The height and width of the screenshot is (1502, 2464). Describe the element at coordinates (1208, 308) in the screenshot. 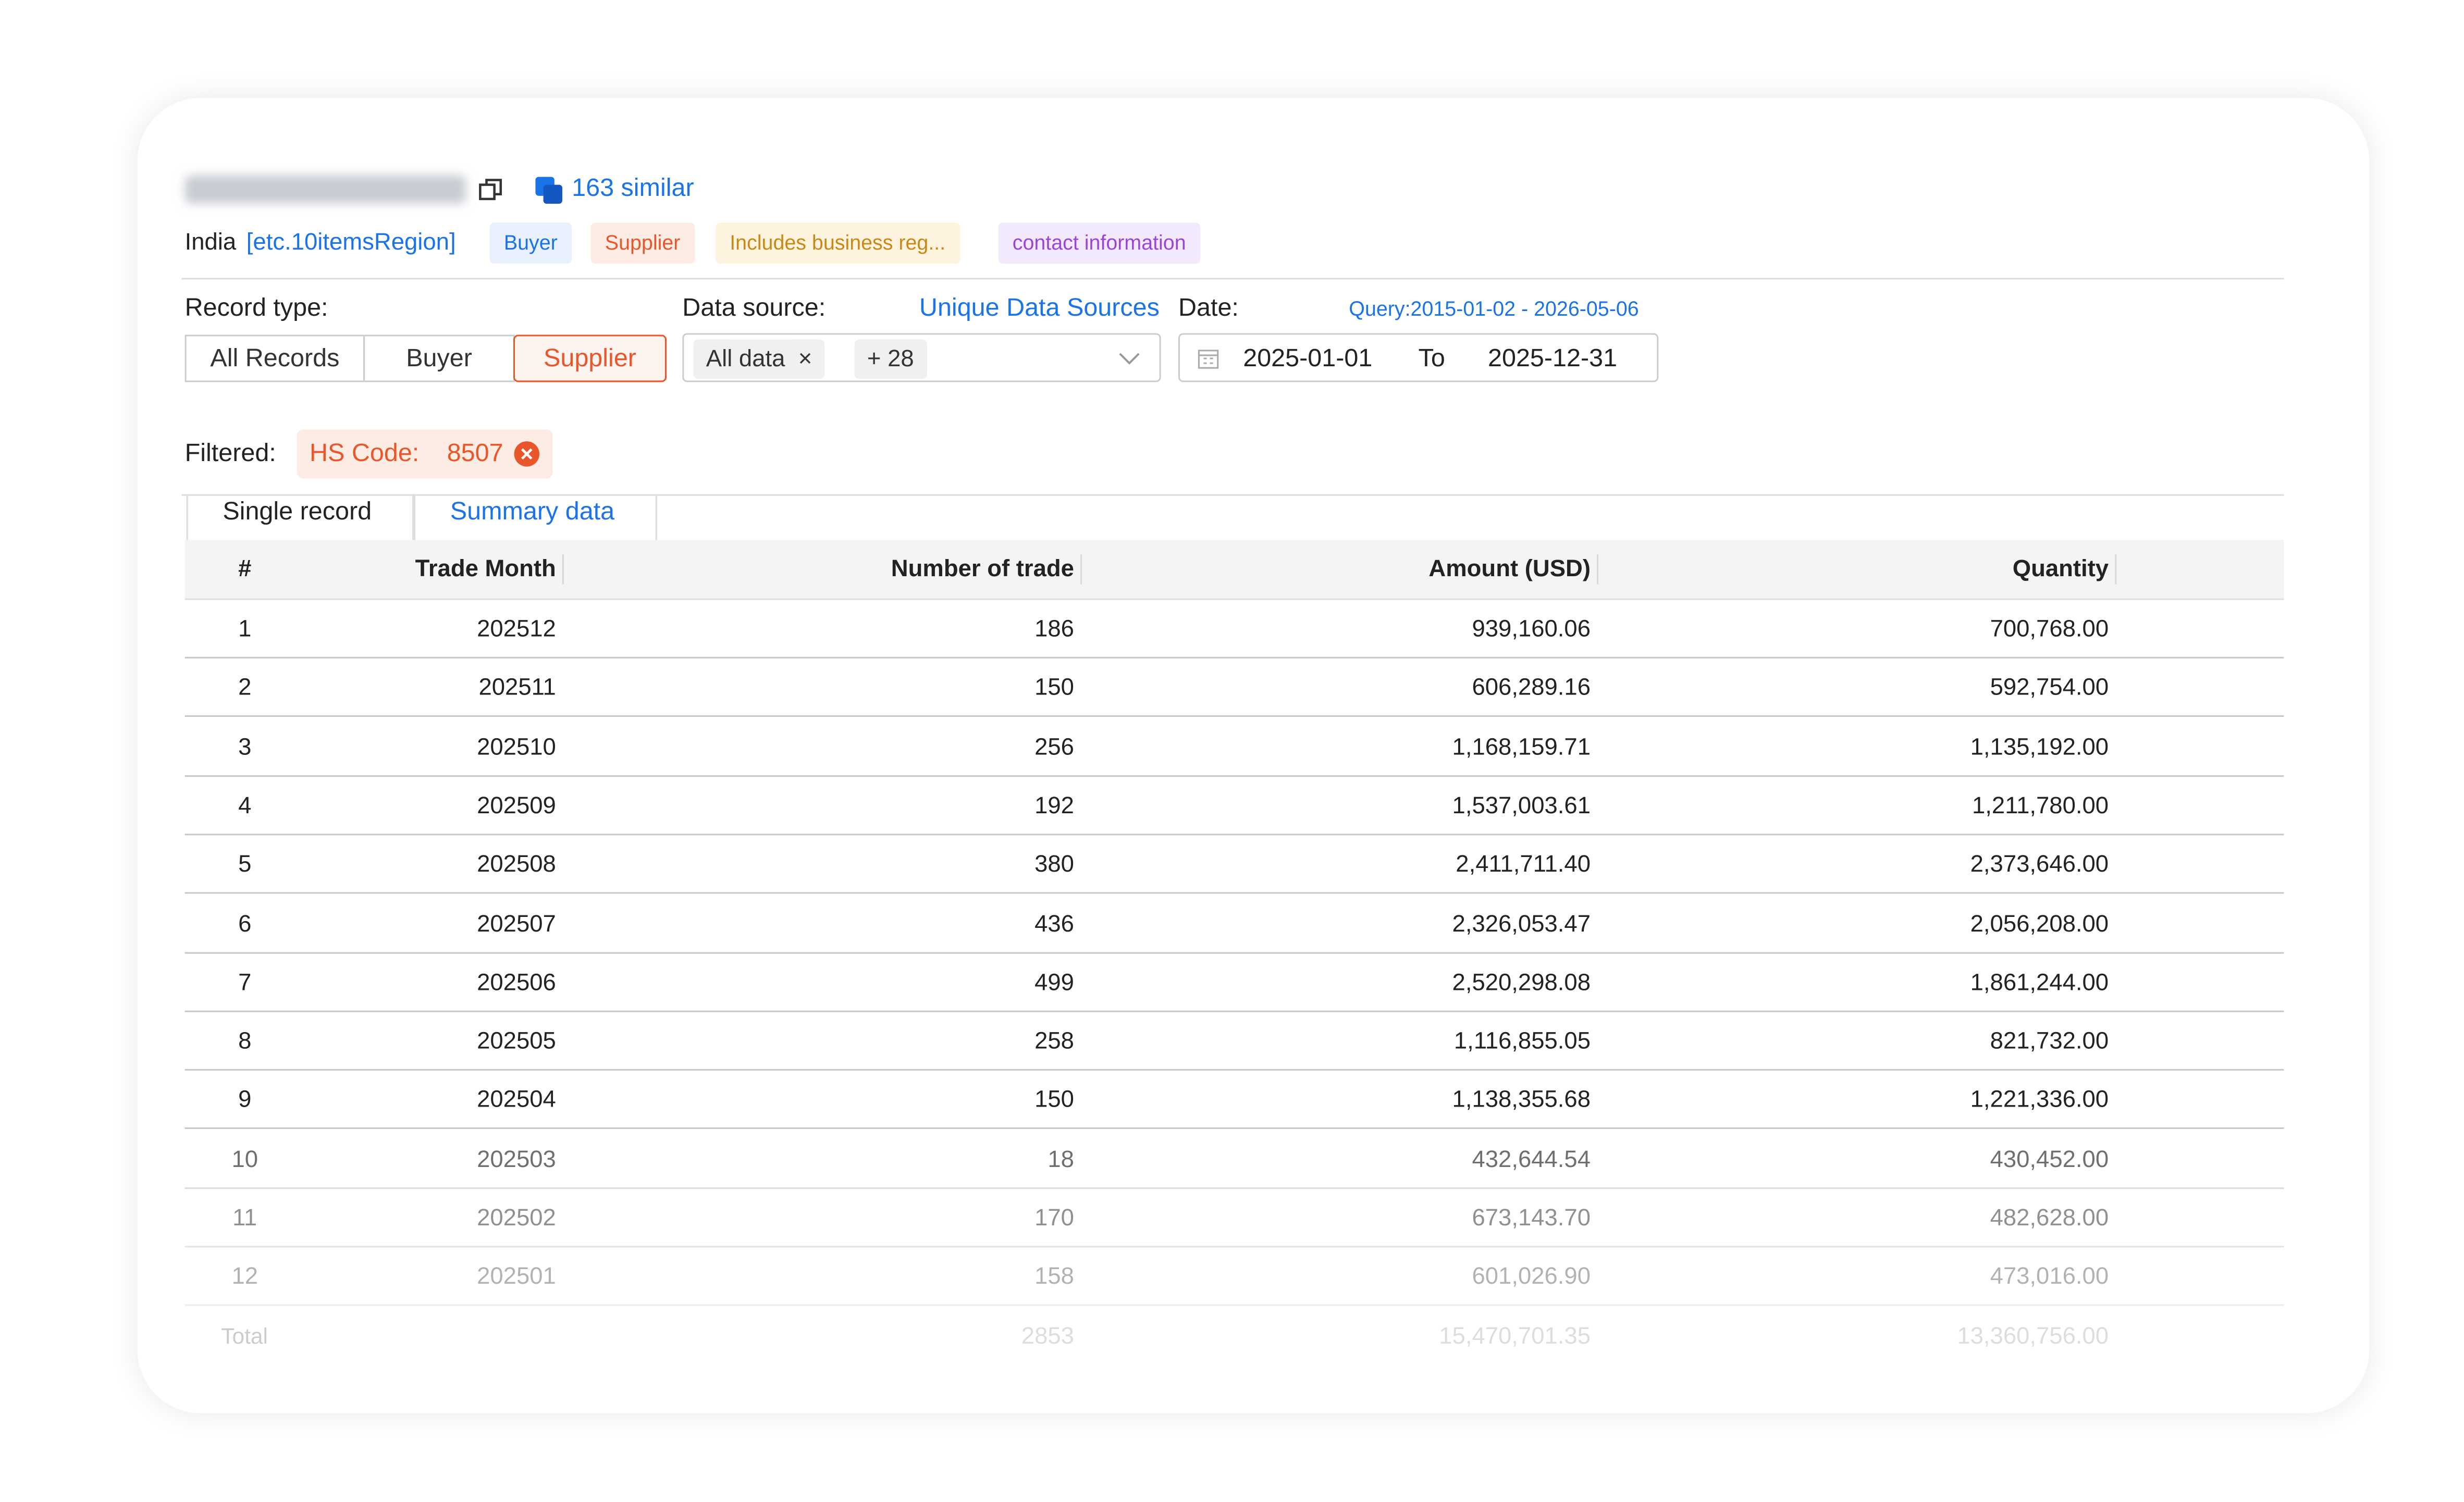

I see `label: Date:` at that location.